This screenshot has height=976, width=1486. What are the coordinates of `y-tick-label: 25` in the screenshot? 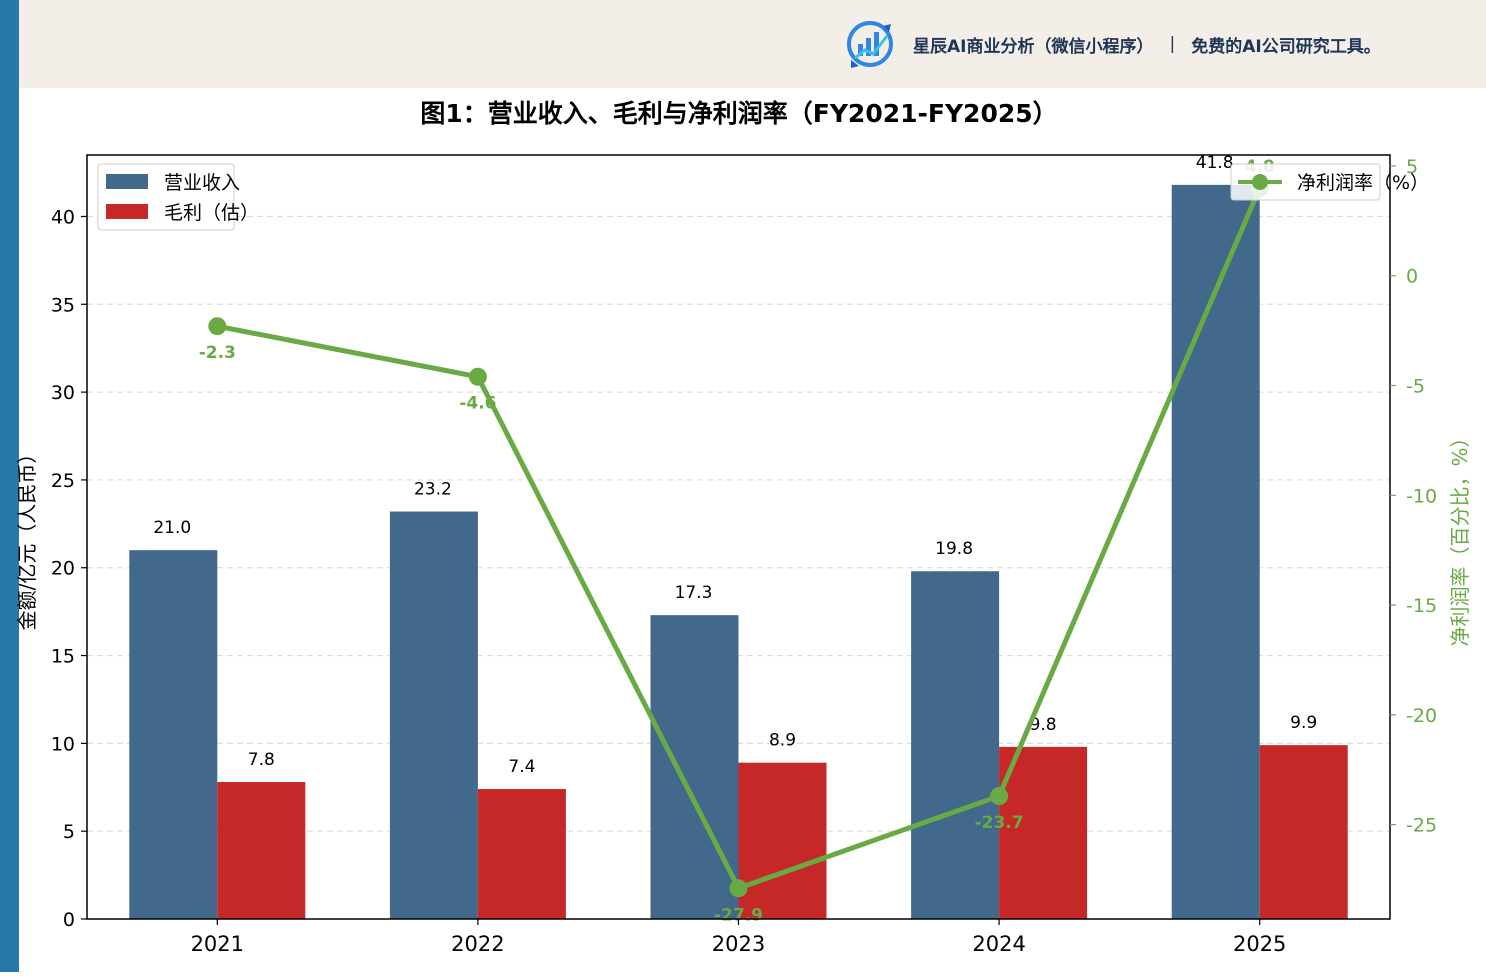 It's located at (63, 481).